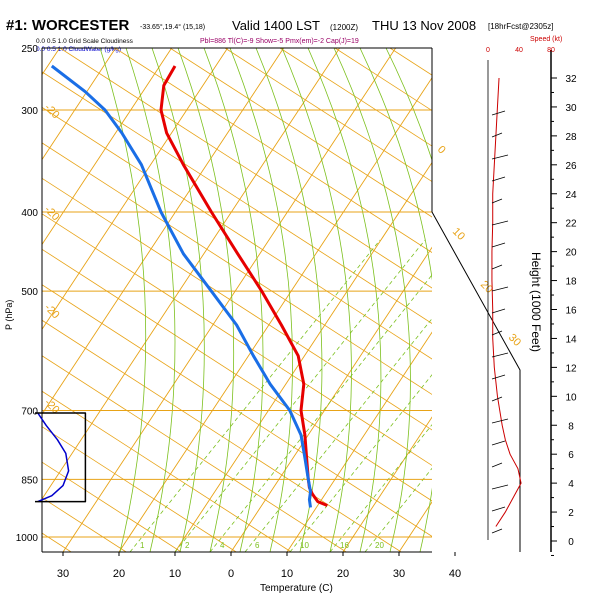 This screenshot has height=600, width=600. I want to click on height-tick-label: 8, so click(571, 426).